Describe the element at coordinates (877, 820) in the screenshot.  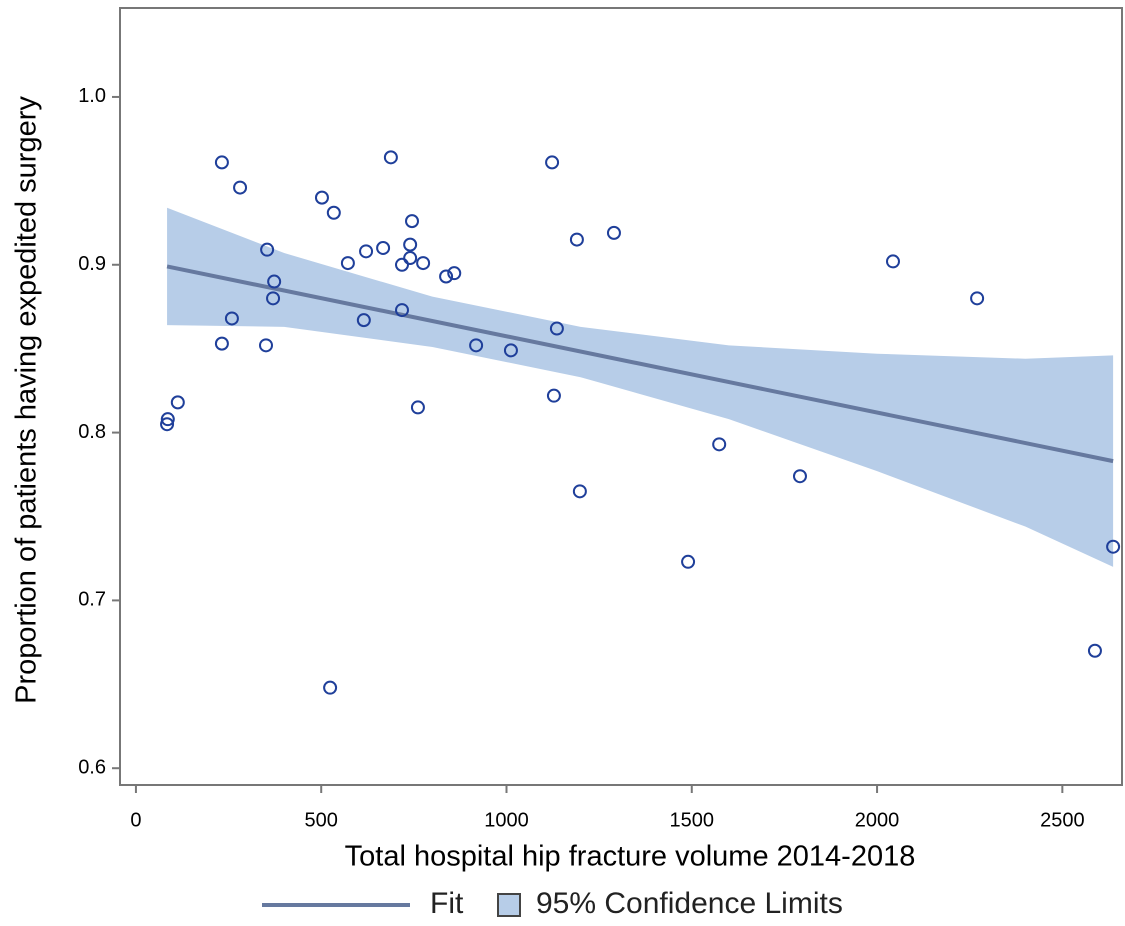
I see `x-tick-label: 2000` at that location.